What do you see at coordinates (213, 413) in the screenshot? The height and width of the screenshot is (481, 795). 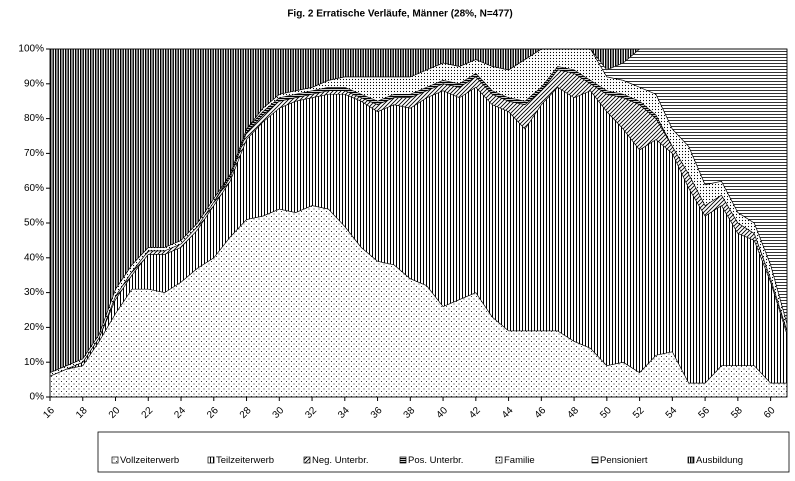 I see `x-tick-label: 26` at bounding box center [213, 413].